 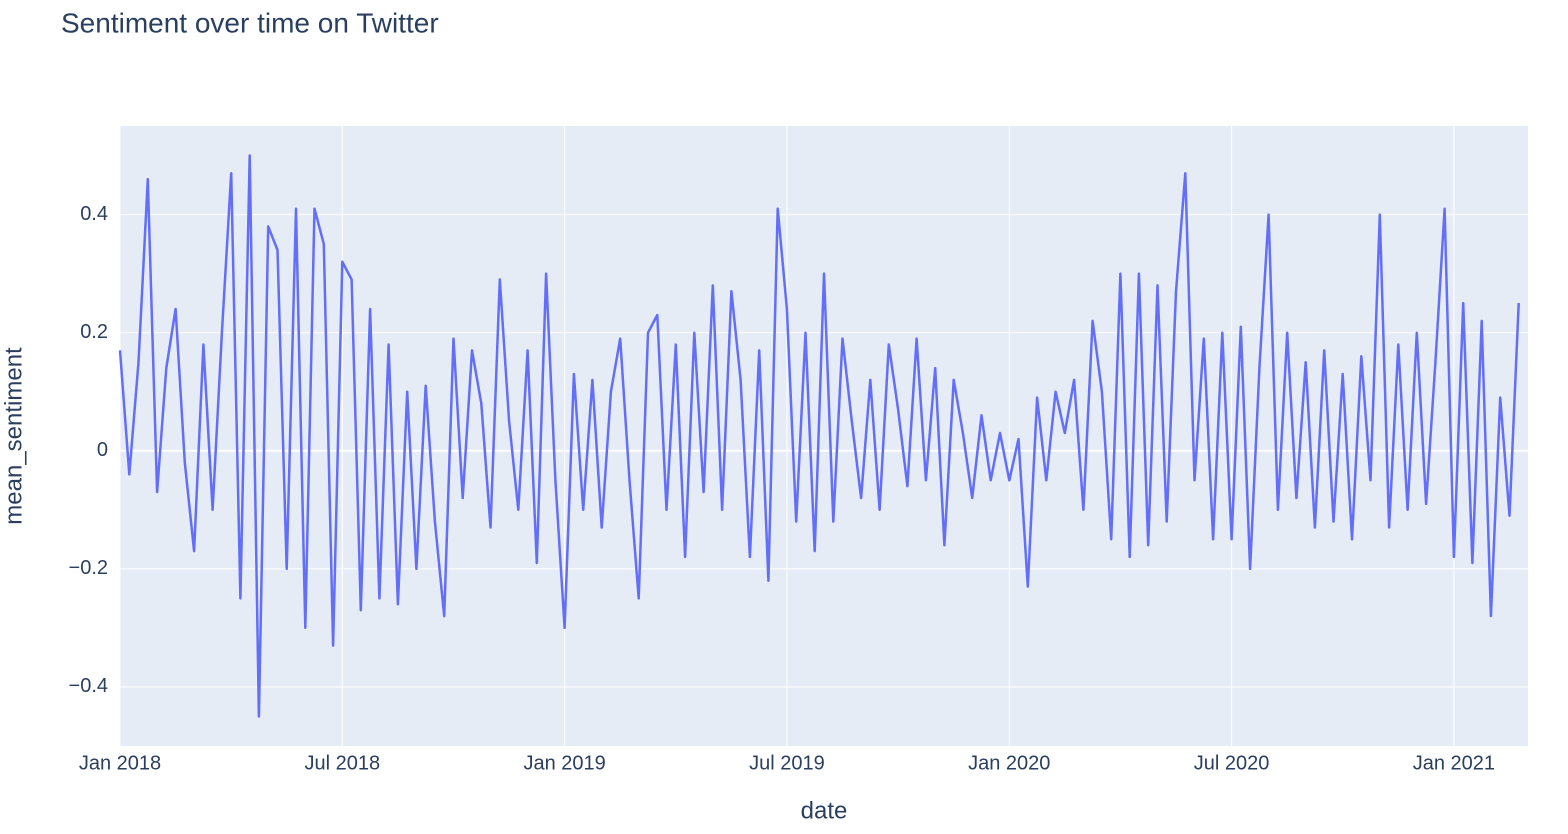 What do you see at coordinates (824, 810) in the screenshot?
I see `x-axis-title: date` at bounding box center [824, 810].